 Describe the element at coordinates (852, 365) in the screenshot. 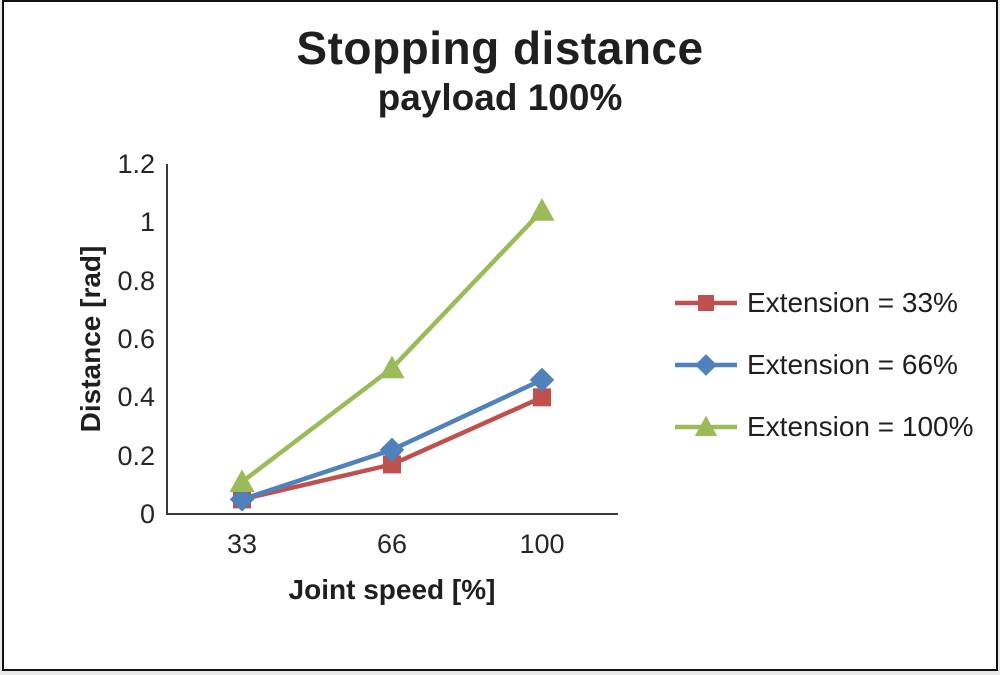

I see `legend-label: Extension = 66%` at that location.